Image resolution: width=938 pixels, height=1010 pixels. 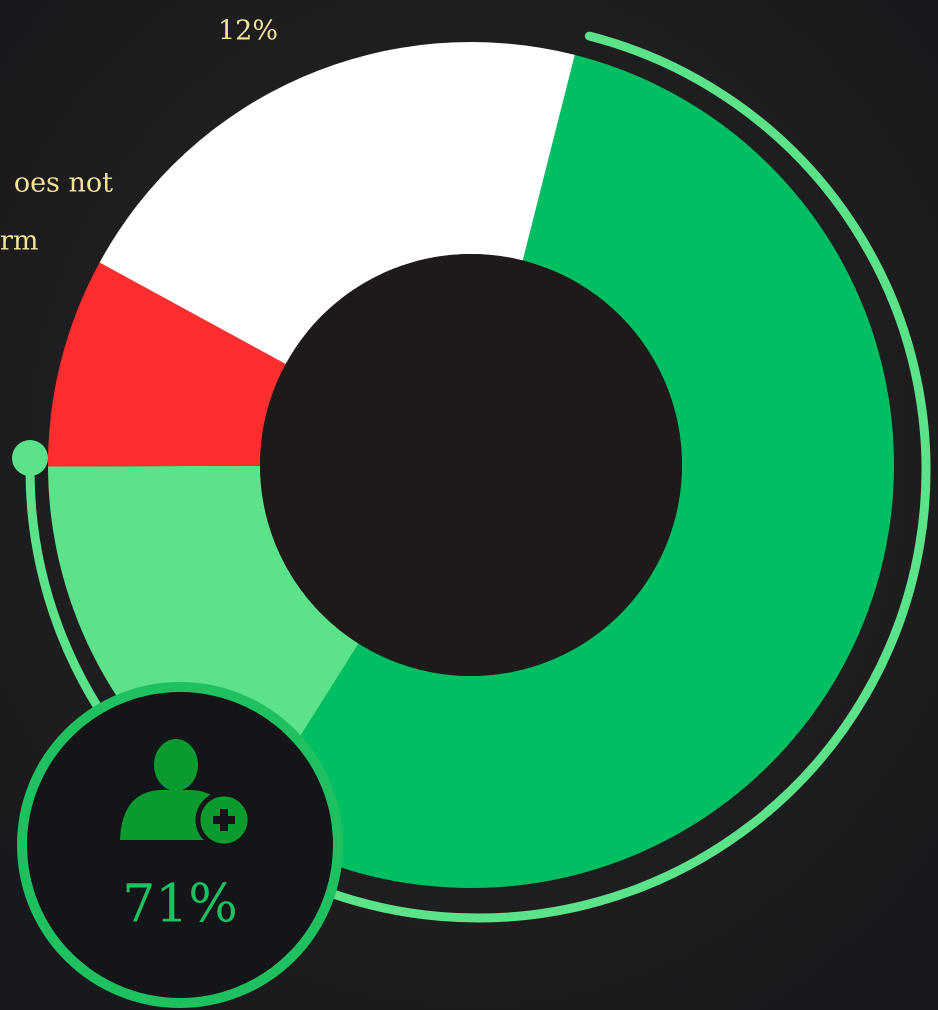 I want to click on annotation: oes not, so click(x=63, y=183).